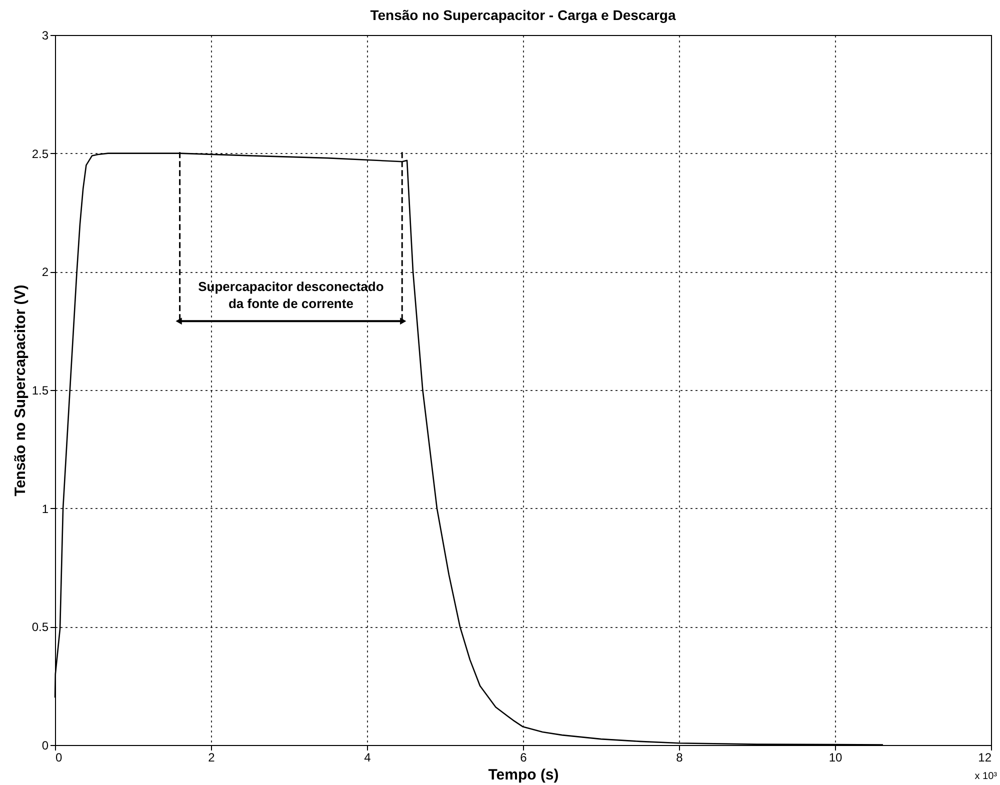  I want to click on text: x 10³, so click(986, 776).